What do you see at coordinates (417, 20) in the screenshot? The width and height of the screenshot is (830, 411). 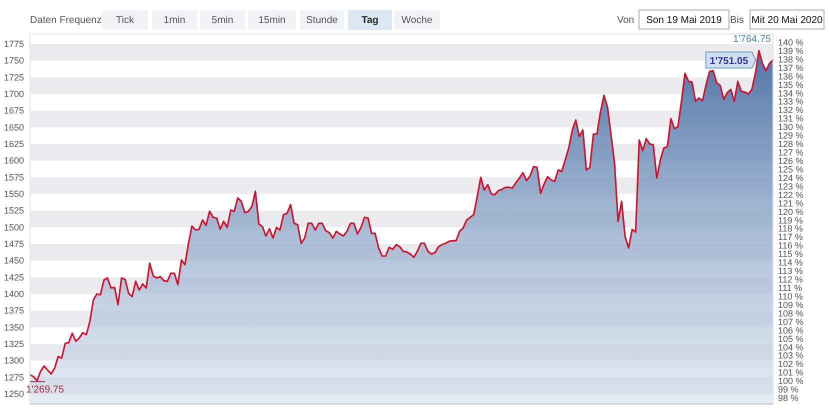 I see `text: Woche` at bounding box center [417, 20].